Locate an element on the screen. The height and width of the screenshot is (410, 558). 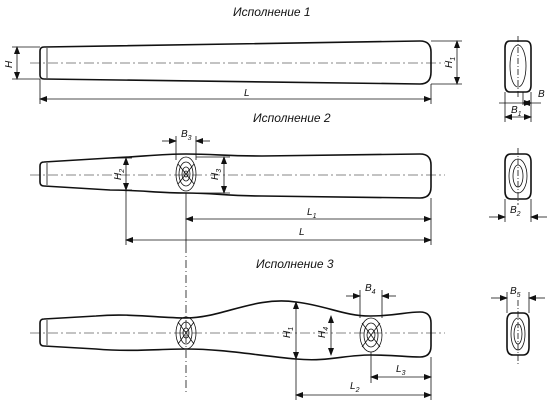
dim-B3-label: B is located at coordinates (184, 134).